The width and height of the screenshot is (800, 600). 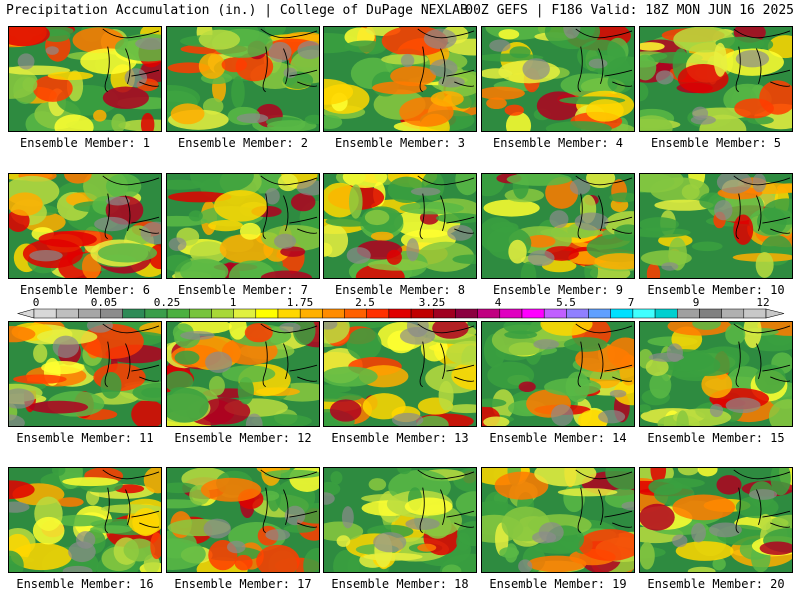 I want to click on color-scale-label: 0, so click(x=36, y=302).